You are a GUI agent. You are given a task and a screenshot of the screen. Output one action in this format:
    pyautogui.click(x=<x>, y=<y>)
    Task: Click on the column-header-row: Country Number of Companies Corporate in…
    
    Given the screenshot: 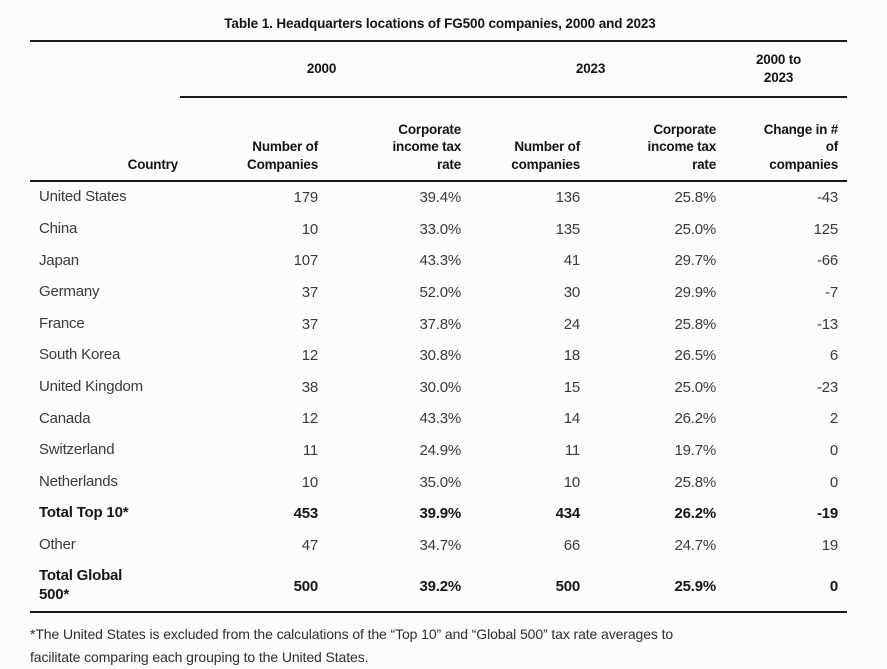 What is the action you would take?
    pyautogui.click(x=439, y=139)
    